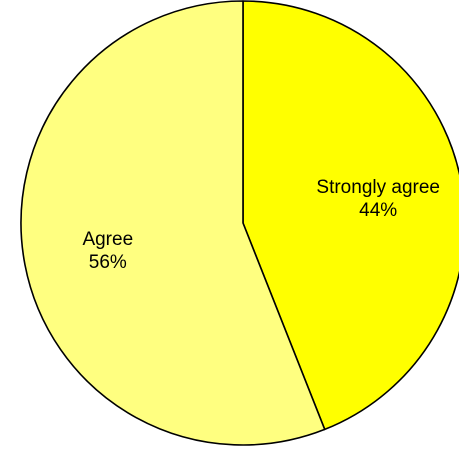 The image size is (459, 450). What do you see at coordinates (107, 251) in the screenshot?
I see `slice-label: Agree 56%` at bounding box center [107, 251].